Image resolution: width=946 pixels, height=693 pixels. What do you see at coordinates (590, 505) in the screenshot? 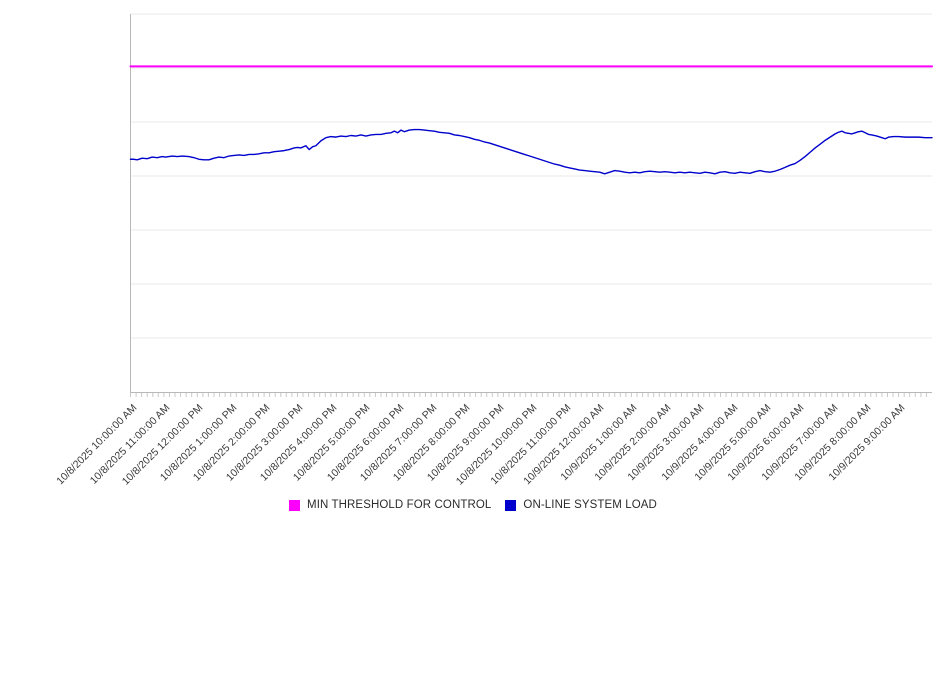
I see `legend-label: ON-LINE SYSTEM LOAD` at bounding box center [590, 505].